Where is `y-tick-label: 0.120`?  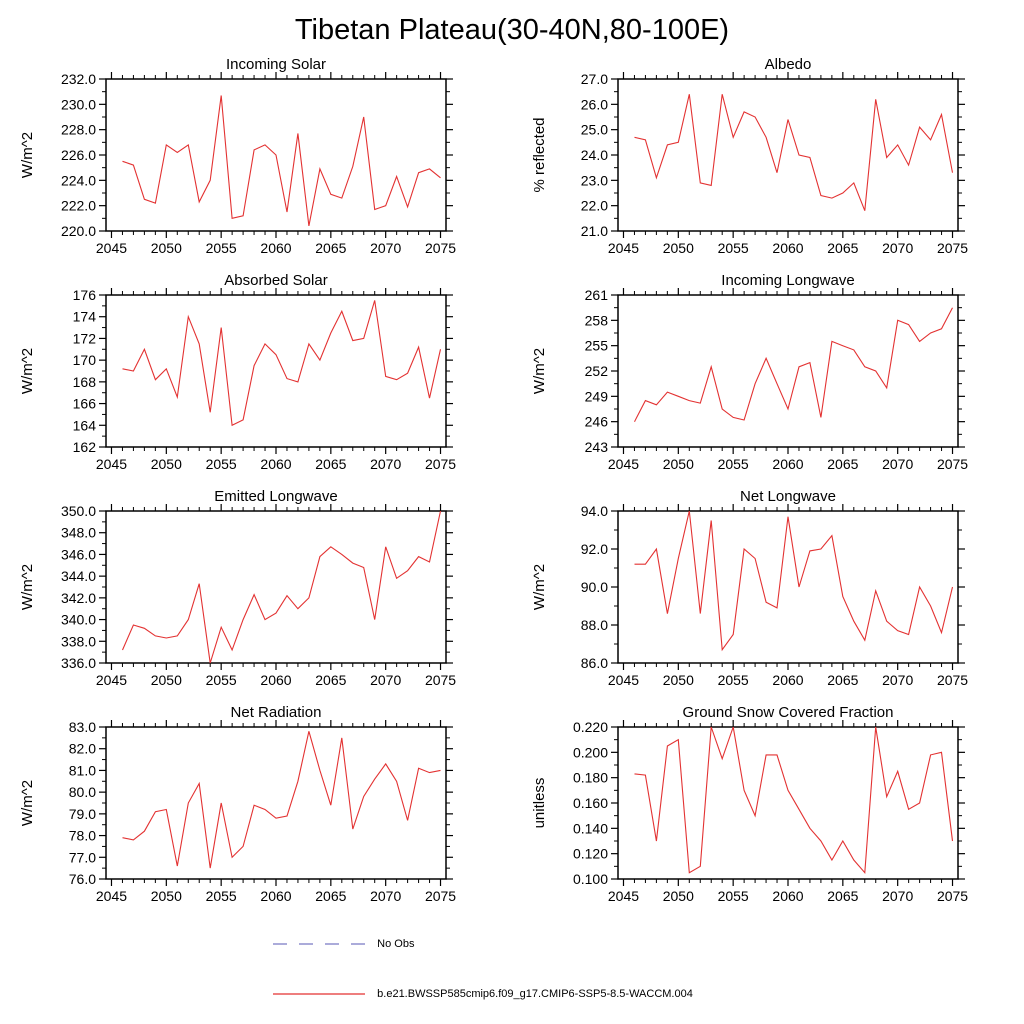 y-tick-label: 0.120 is located at coordinates (590, 854).